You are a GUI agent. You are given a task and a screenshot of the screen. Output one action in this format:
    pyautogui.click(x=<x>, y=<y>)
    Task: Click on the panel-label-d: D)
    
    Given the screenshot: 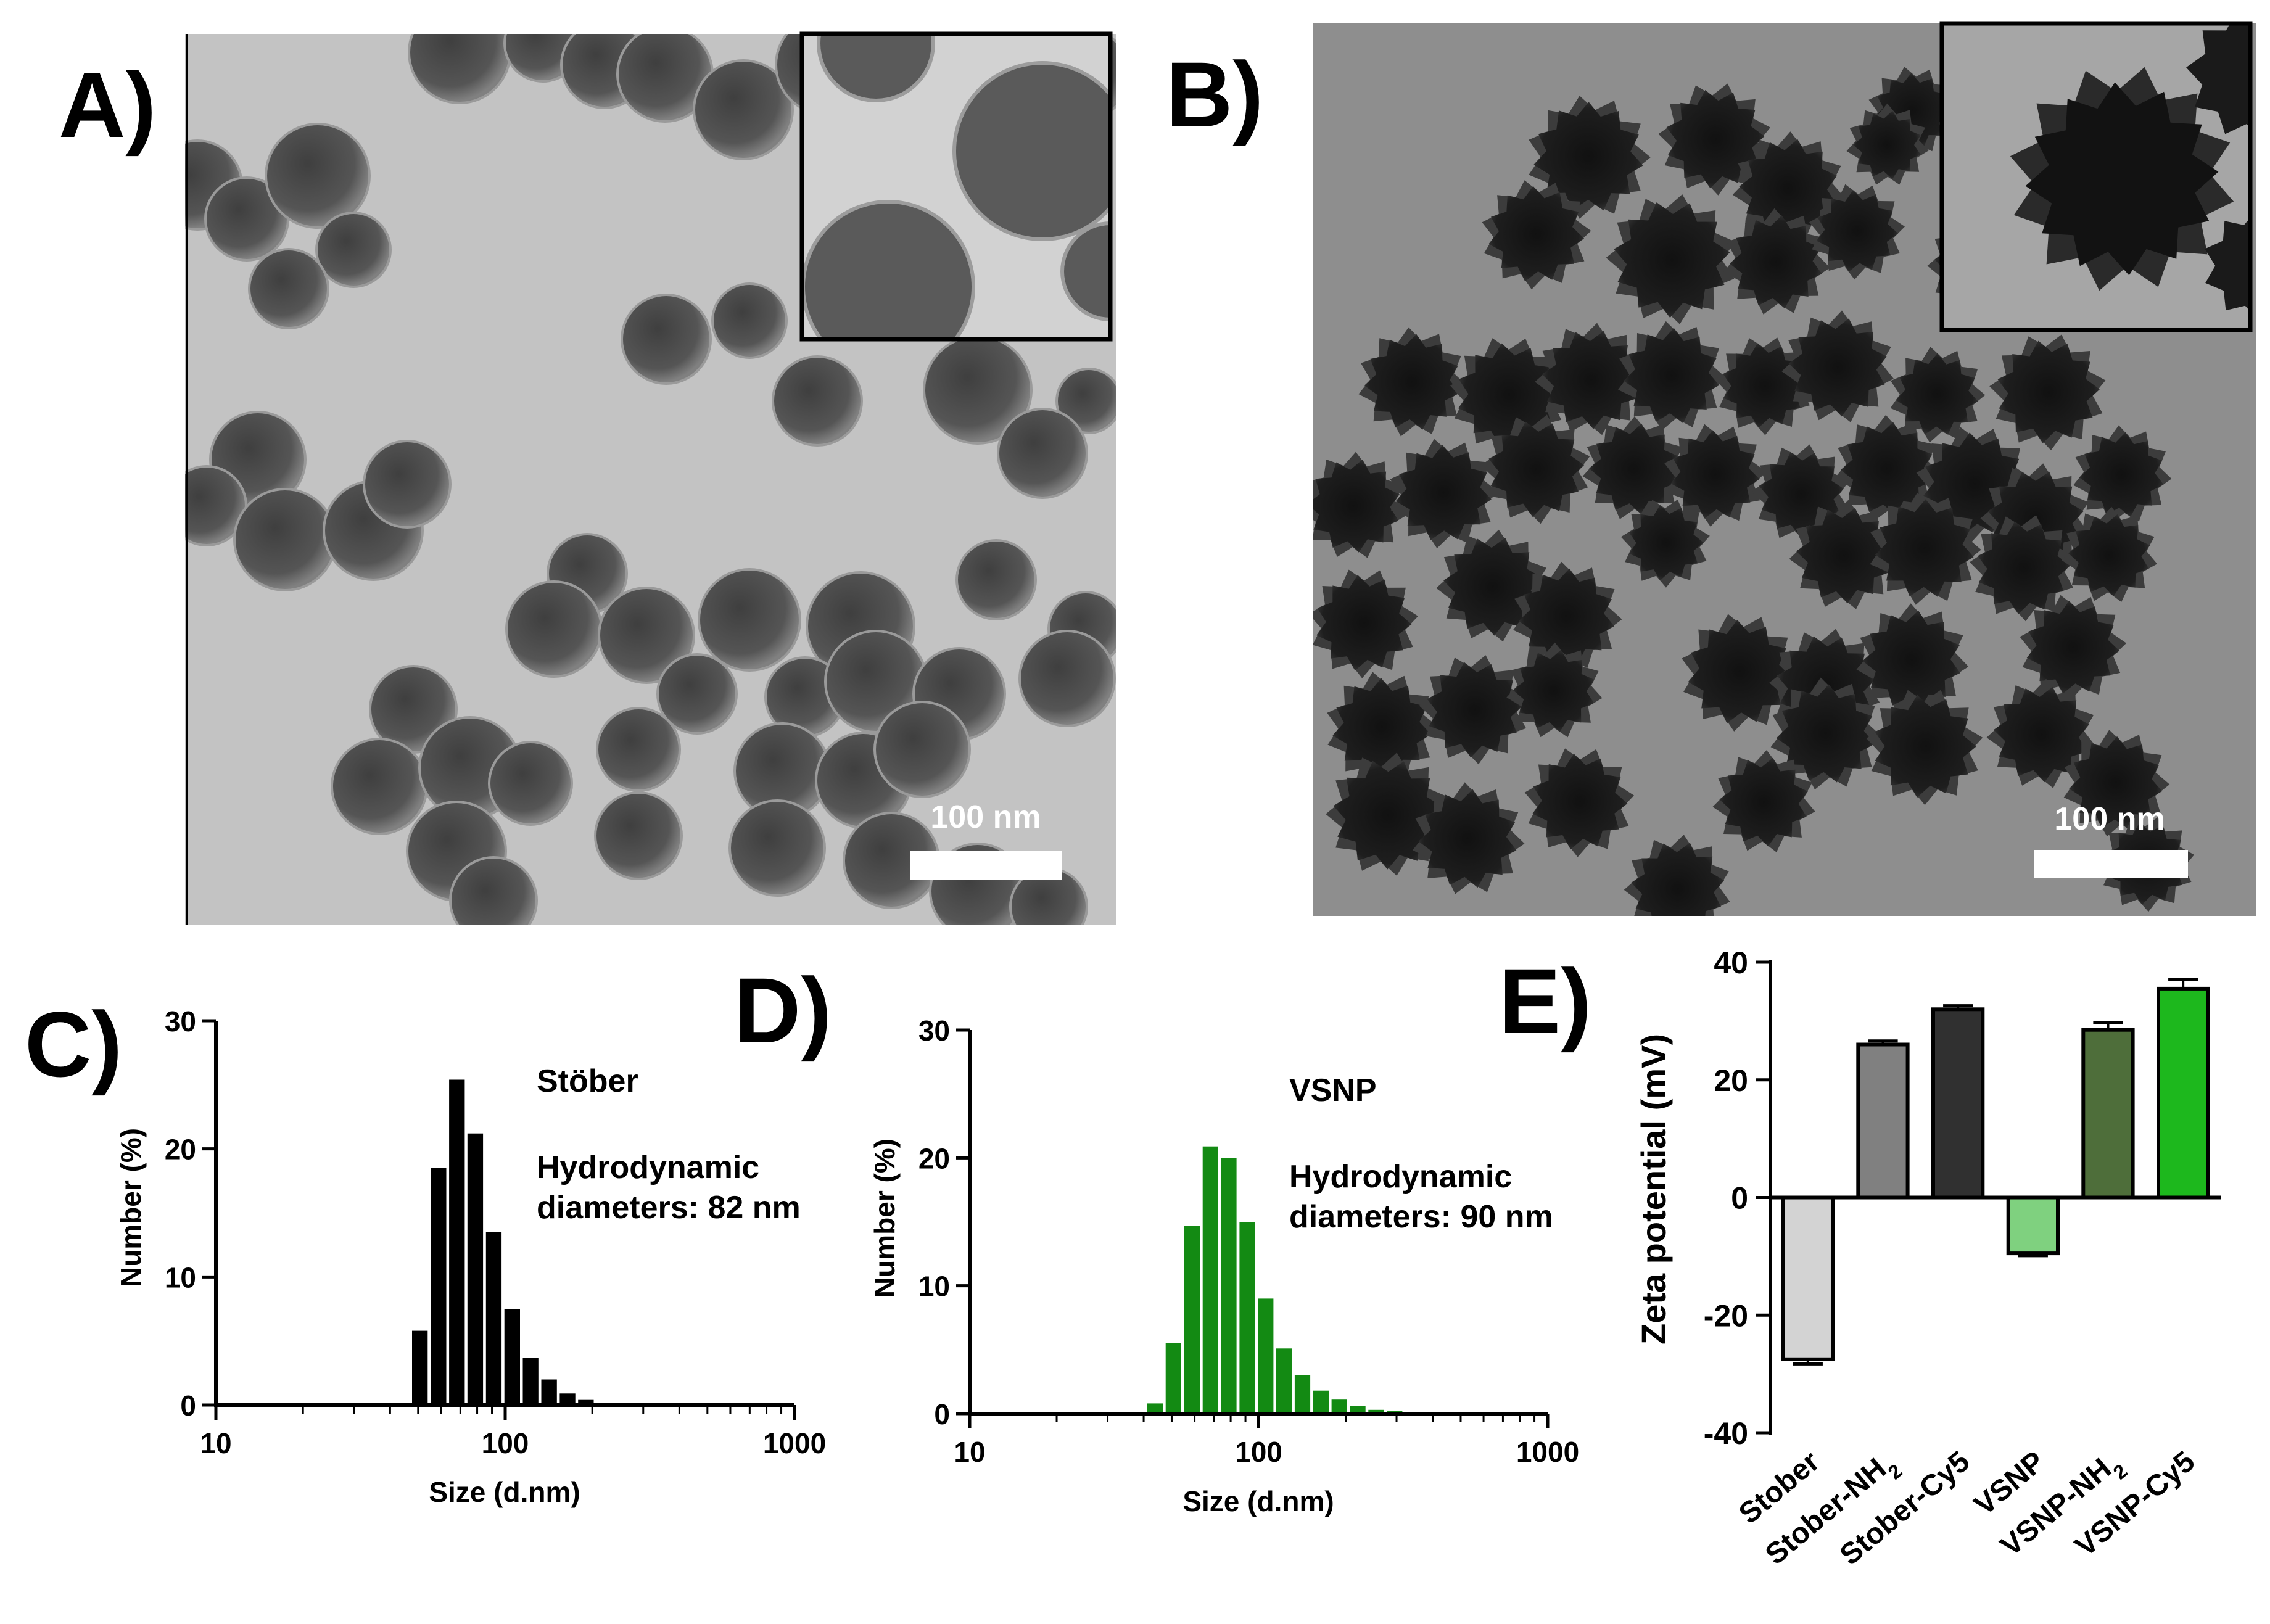 What is the action you would take?
    pyautogui.click(x=783, y=1010)
    